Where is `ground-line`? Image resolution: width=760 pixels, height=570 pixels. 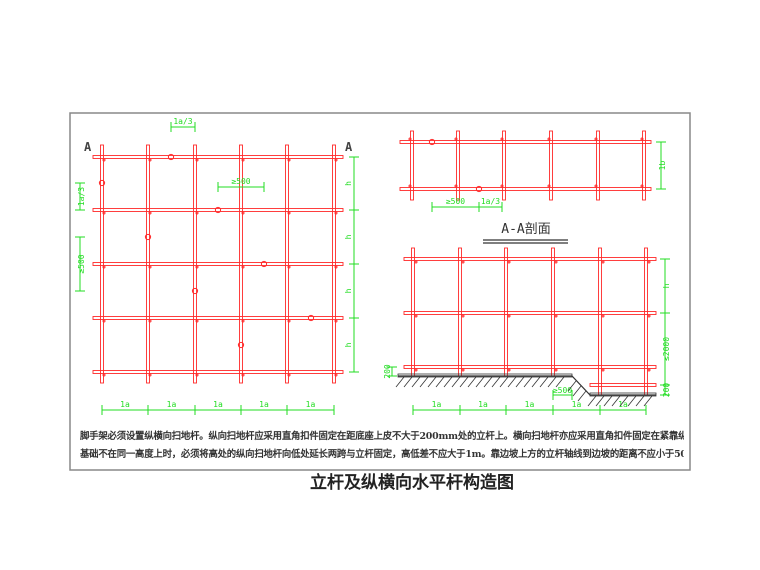 ground-line is located at coordinates (527, 385).